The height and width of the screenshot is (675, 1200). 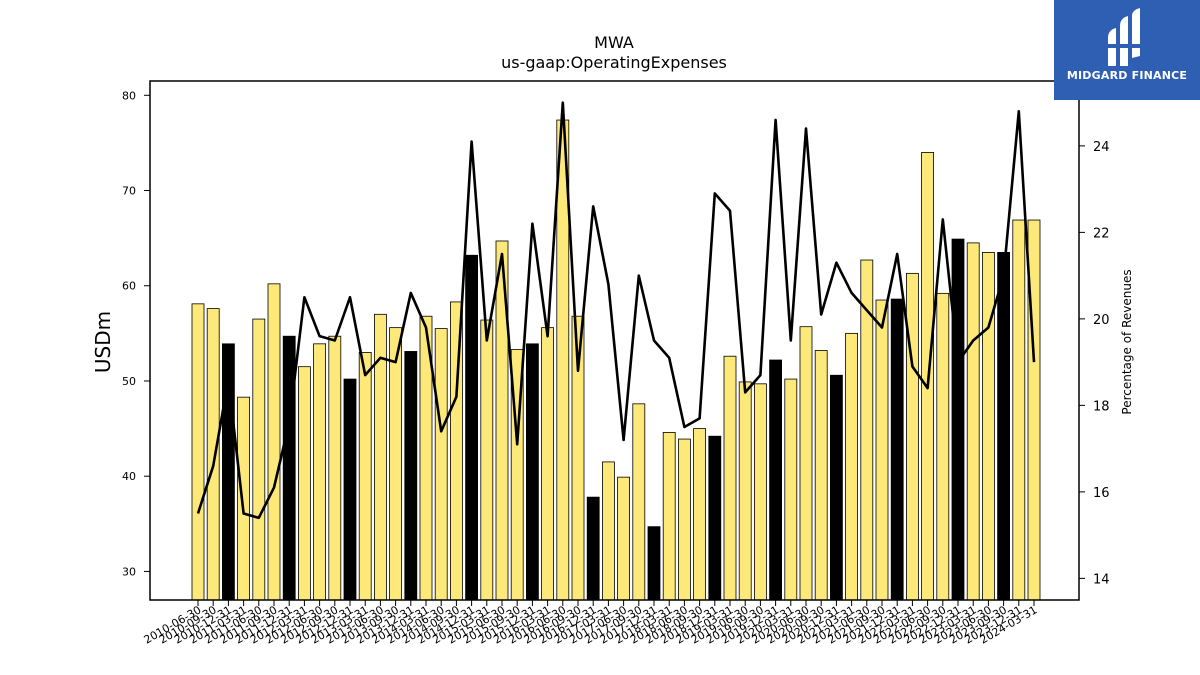 What do you see at coordinates (129, 286) in the screenshot?
I see `y-tick-label: 60` at bounding box center [129, 286].